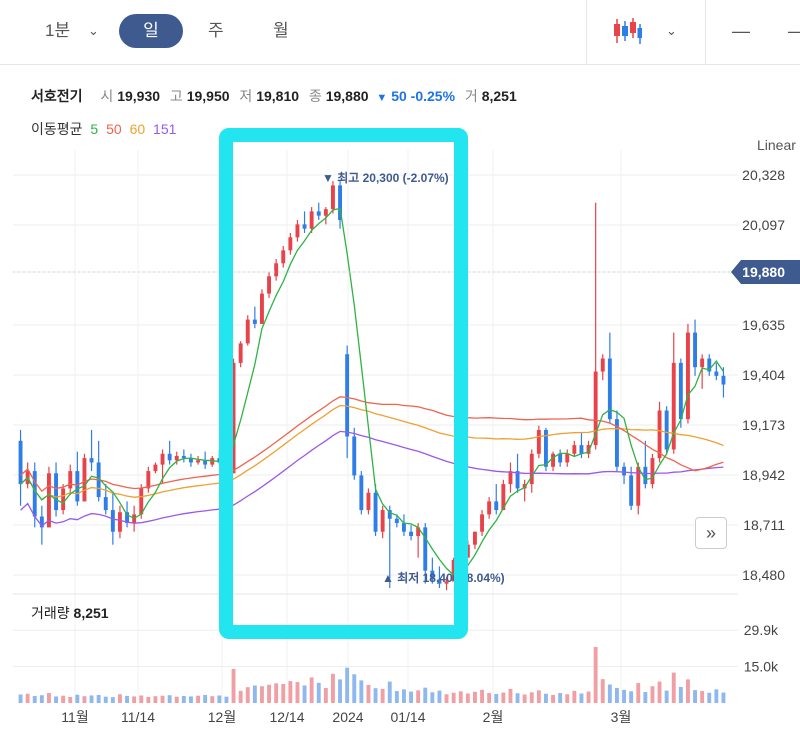  I want to click on toolbar-divider, so click(705, 32).